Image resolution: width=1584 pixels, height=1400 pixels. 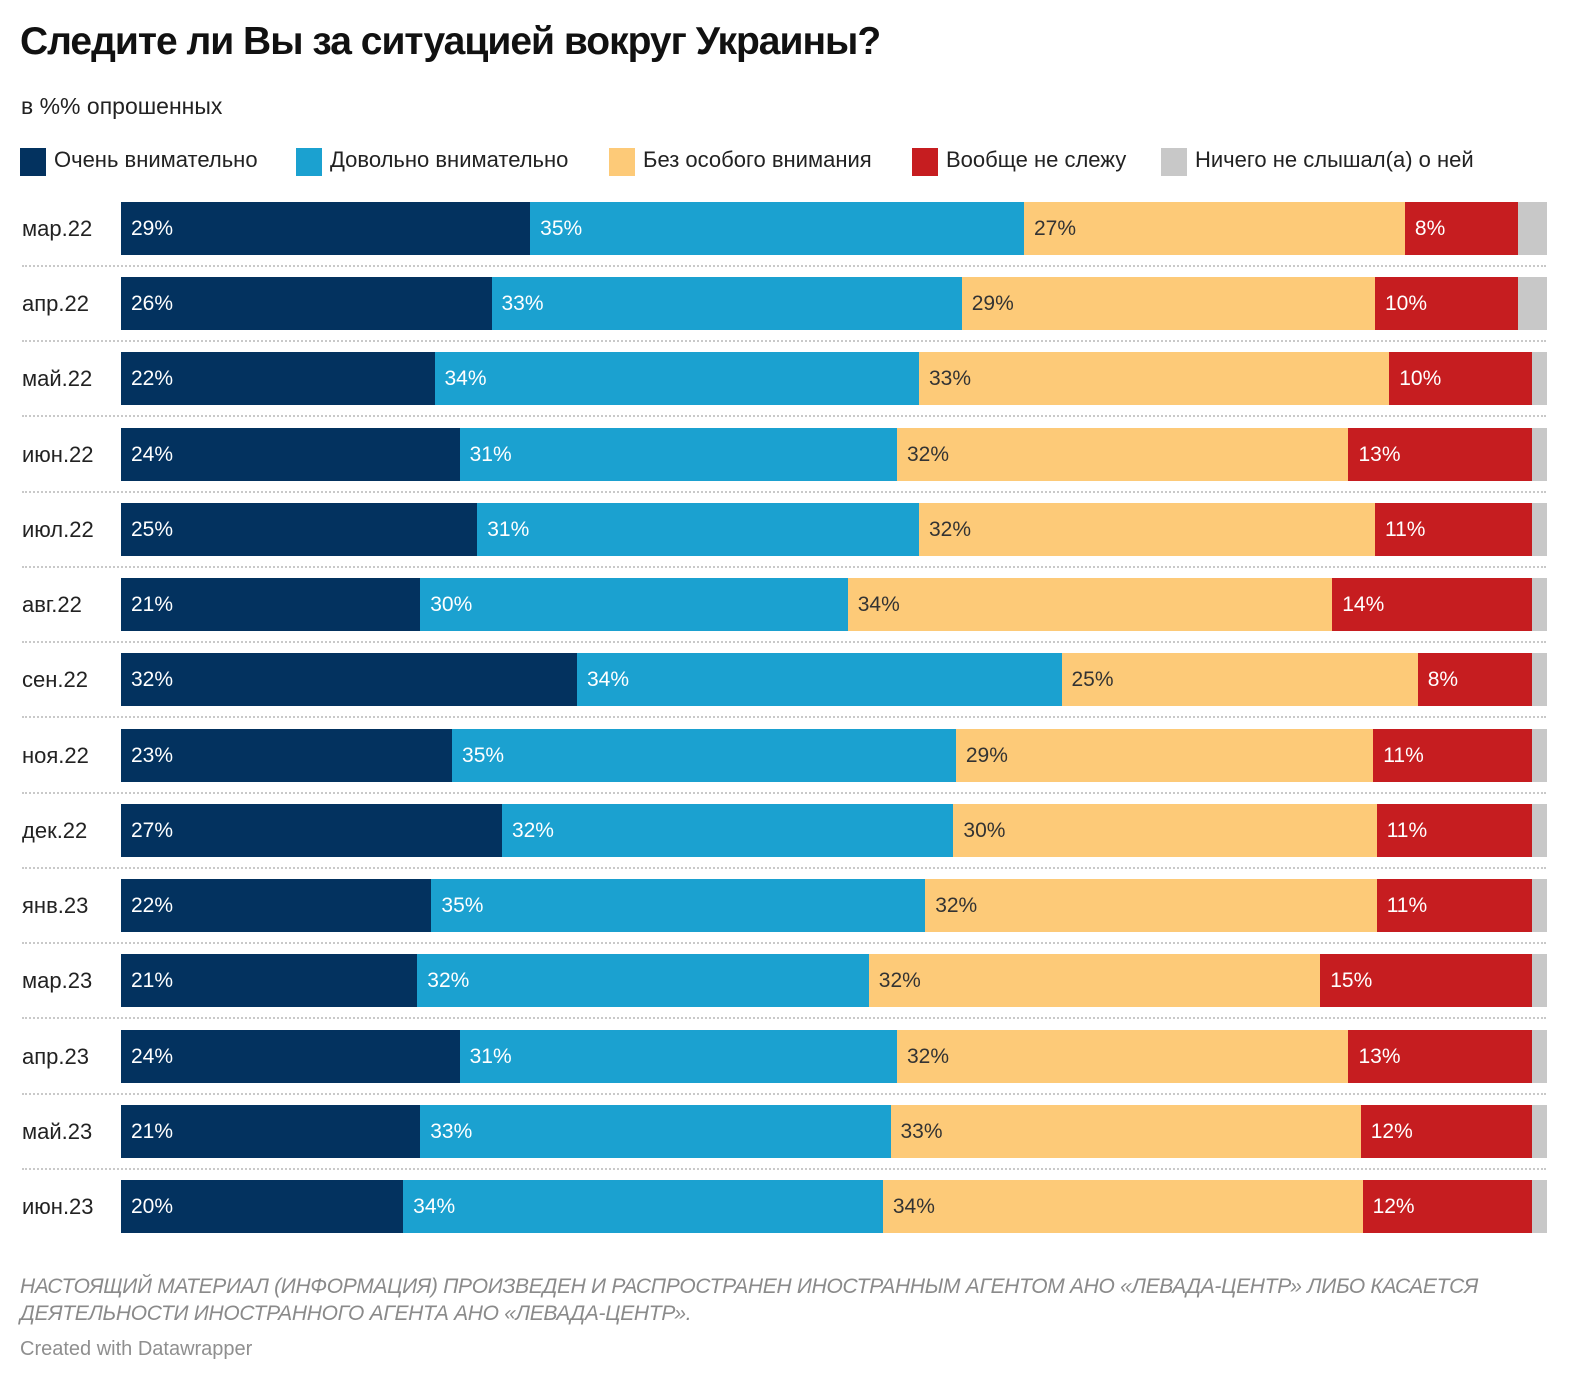 What do you see at coordinates (307, 303) in the screenshot?
I see `bar-segment: 26%` at bounding box center [307, 303].